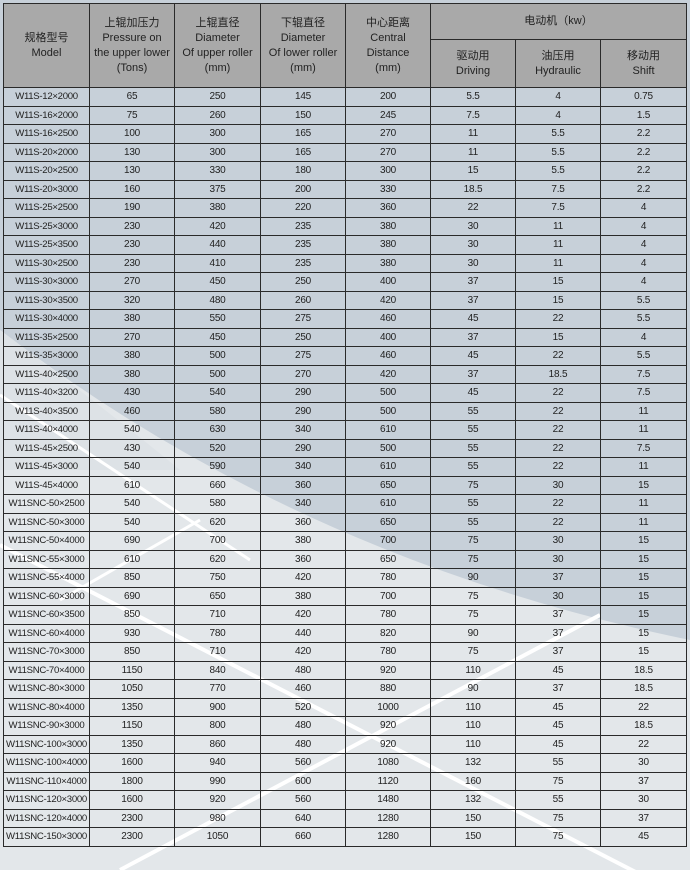  What do you see at coordinates (558, 171) in the screenshot?
I see `cell-hydraulic-kw: 5.5` at bounding box center [558, 171].